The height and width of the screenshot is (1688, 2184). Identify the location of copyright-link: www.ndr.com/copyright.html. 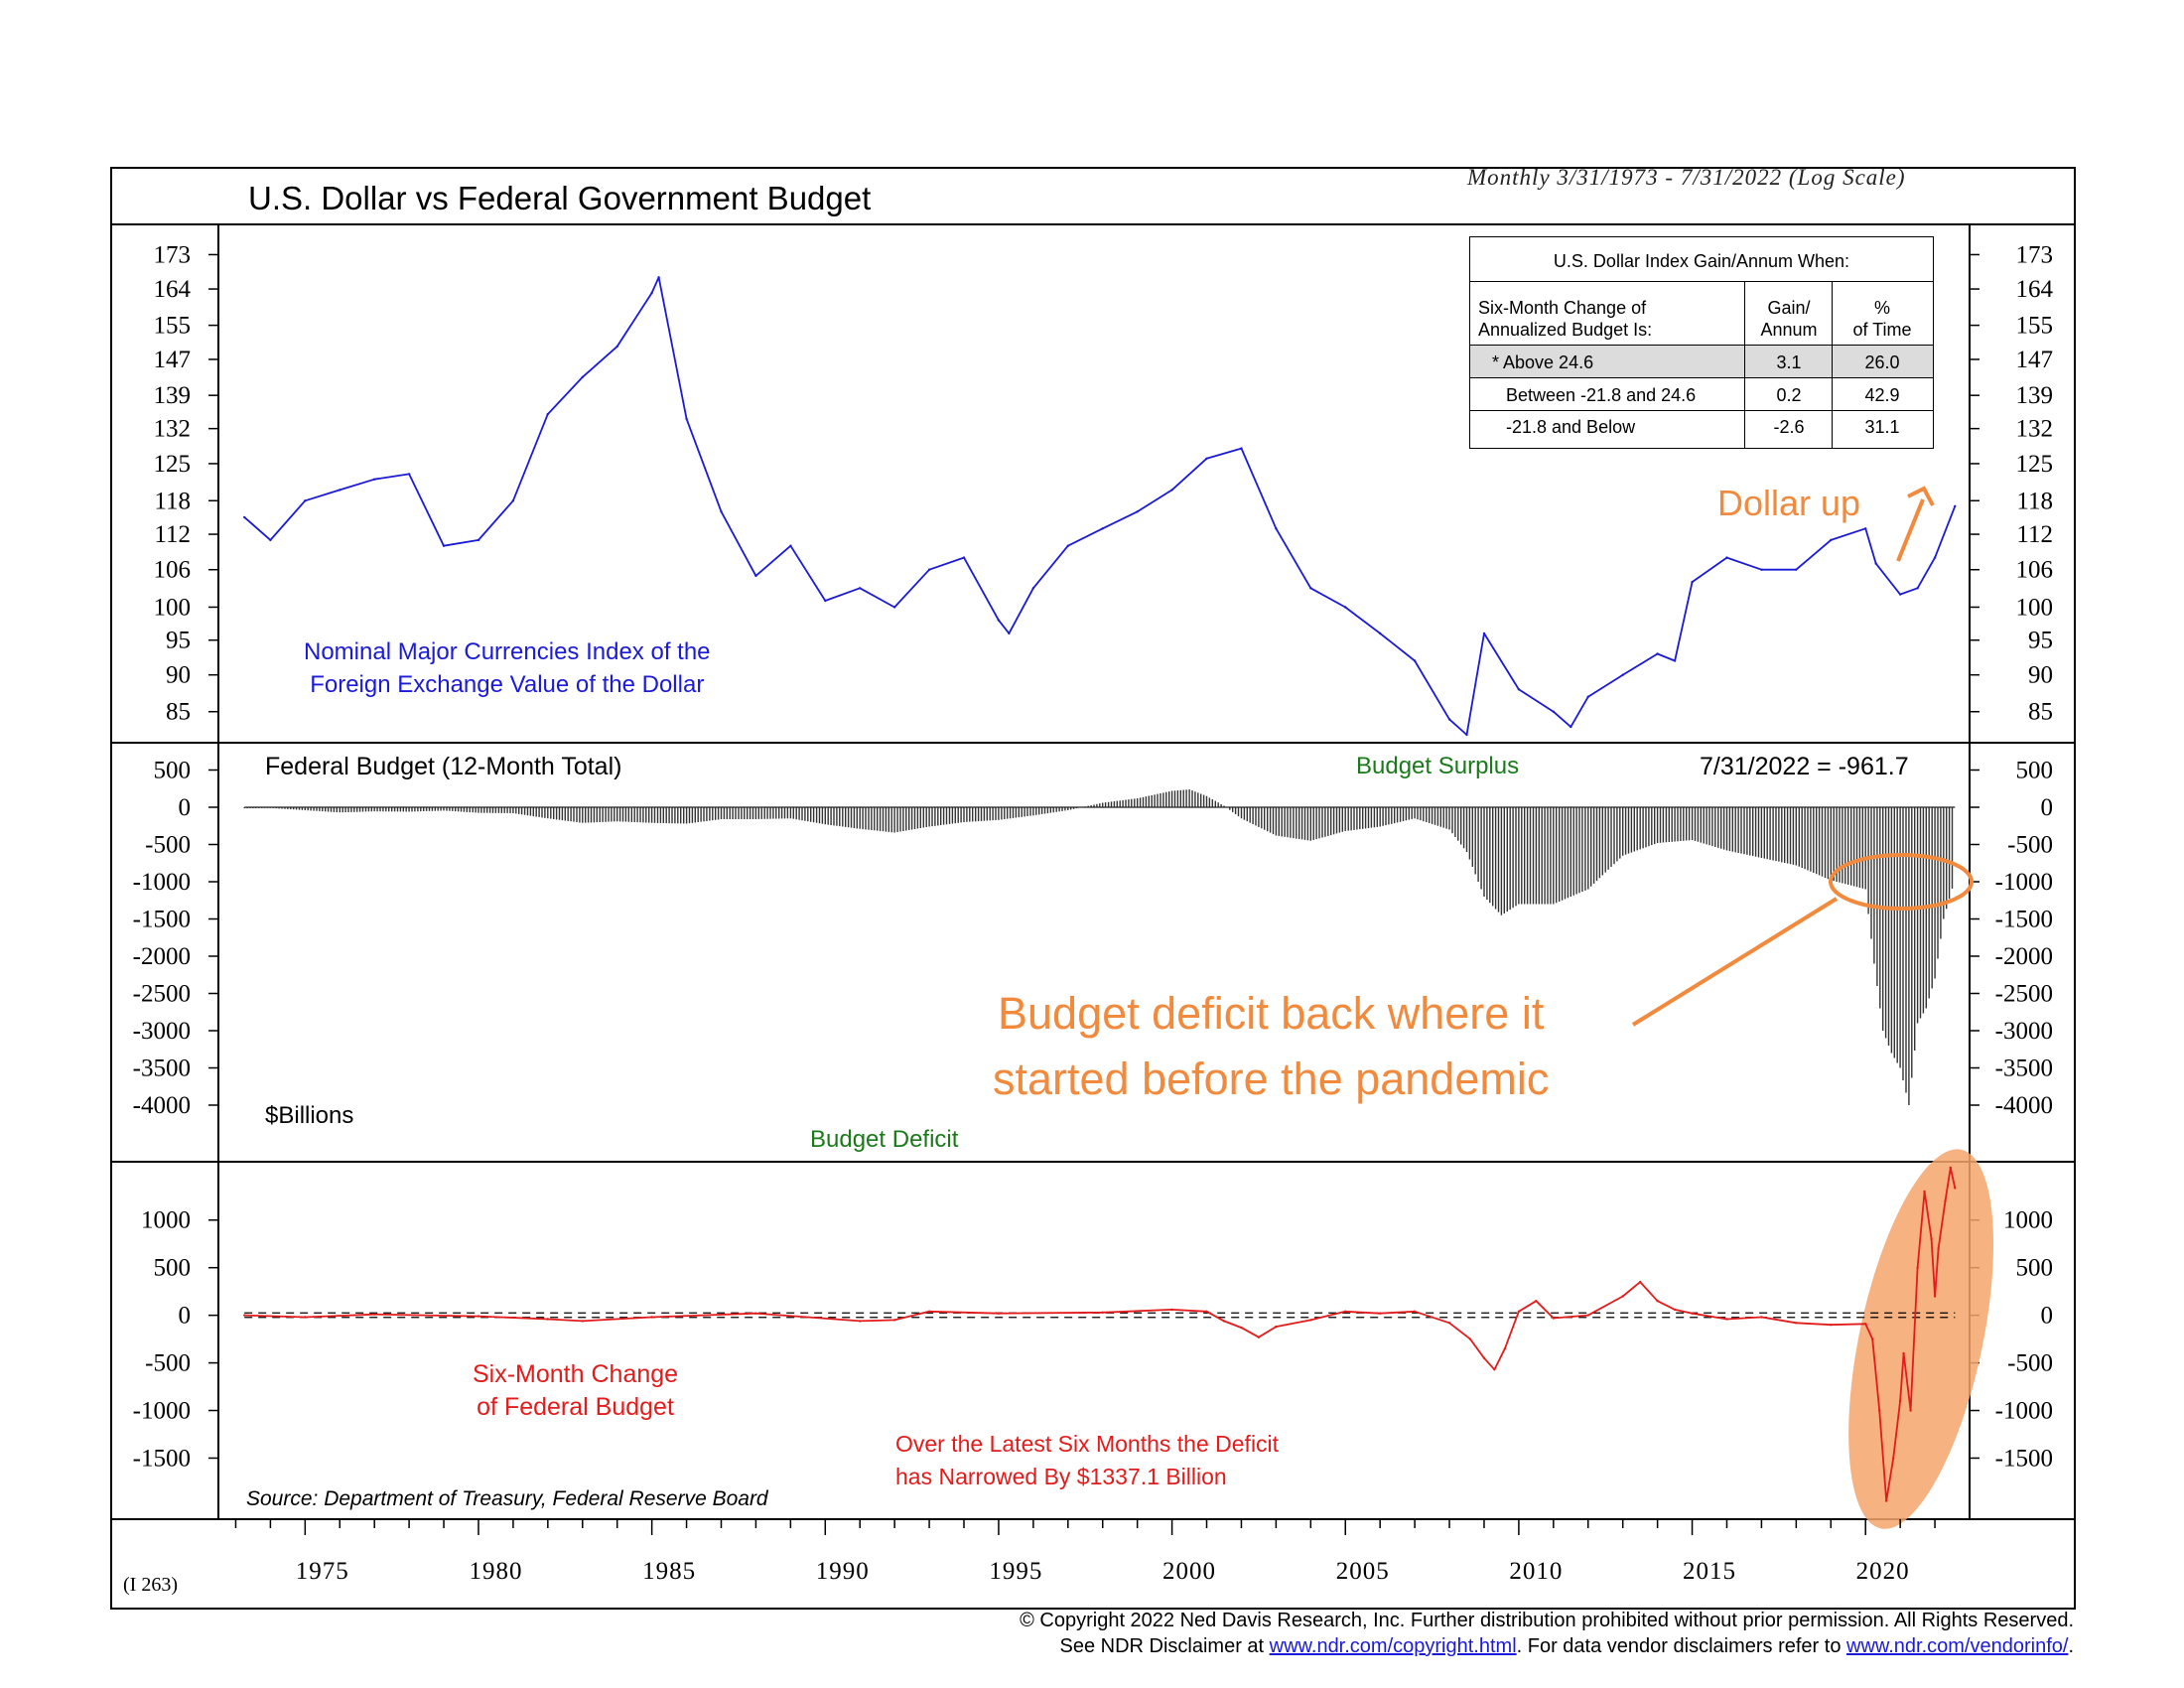
(1393, 1646).